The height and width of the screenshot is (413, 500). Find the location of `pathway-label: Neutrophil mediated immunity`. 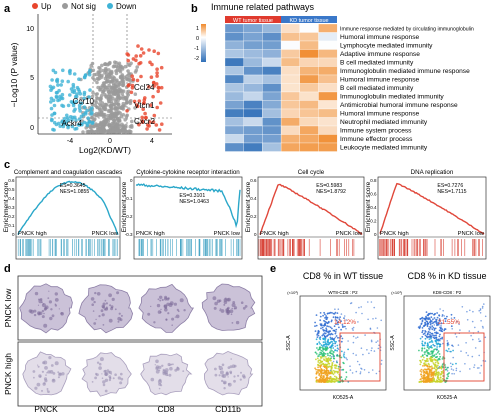

pathway-label: Neutrophil mediated immunity is located at coordinates (384, 122).